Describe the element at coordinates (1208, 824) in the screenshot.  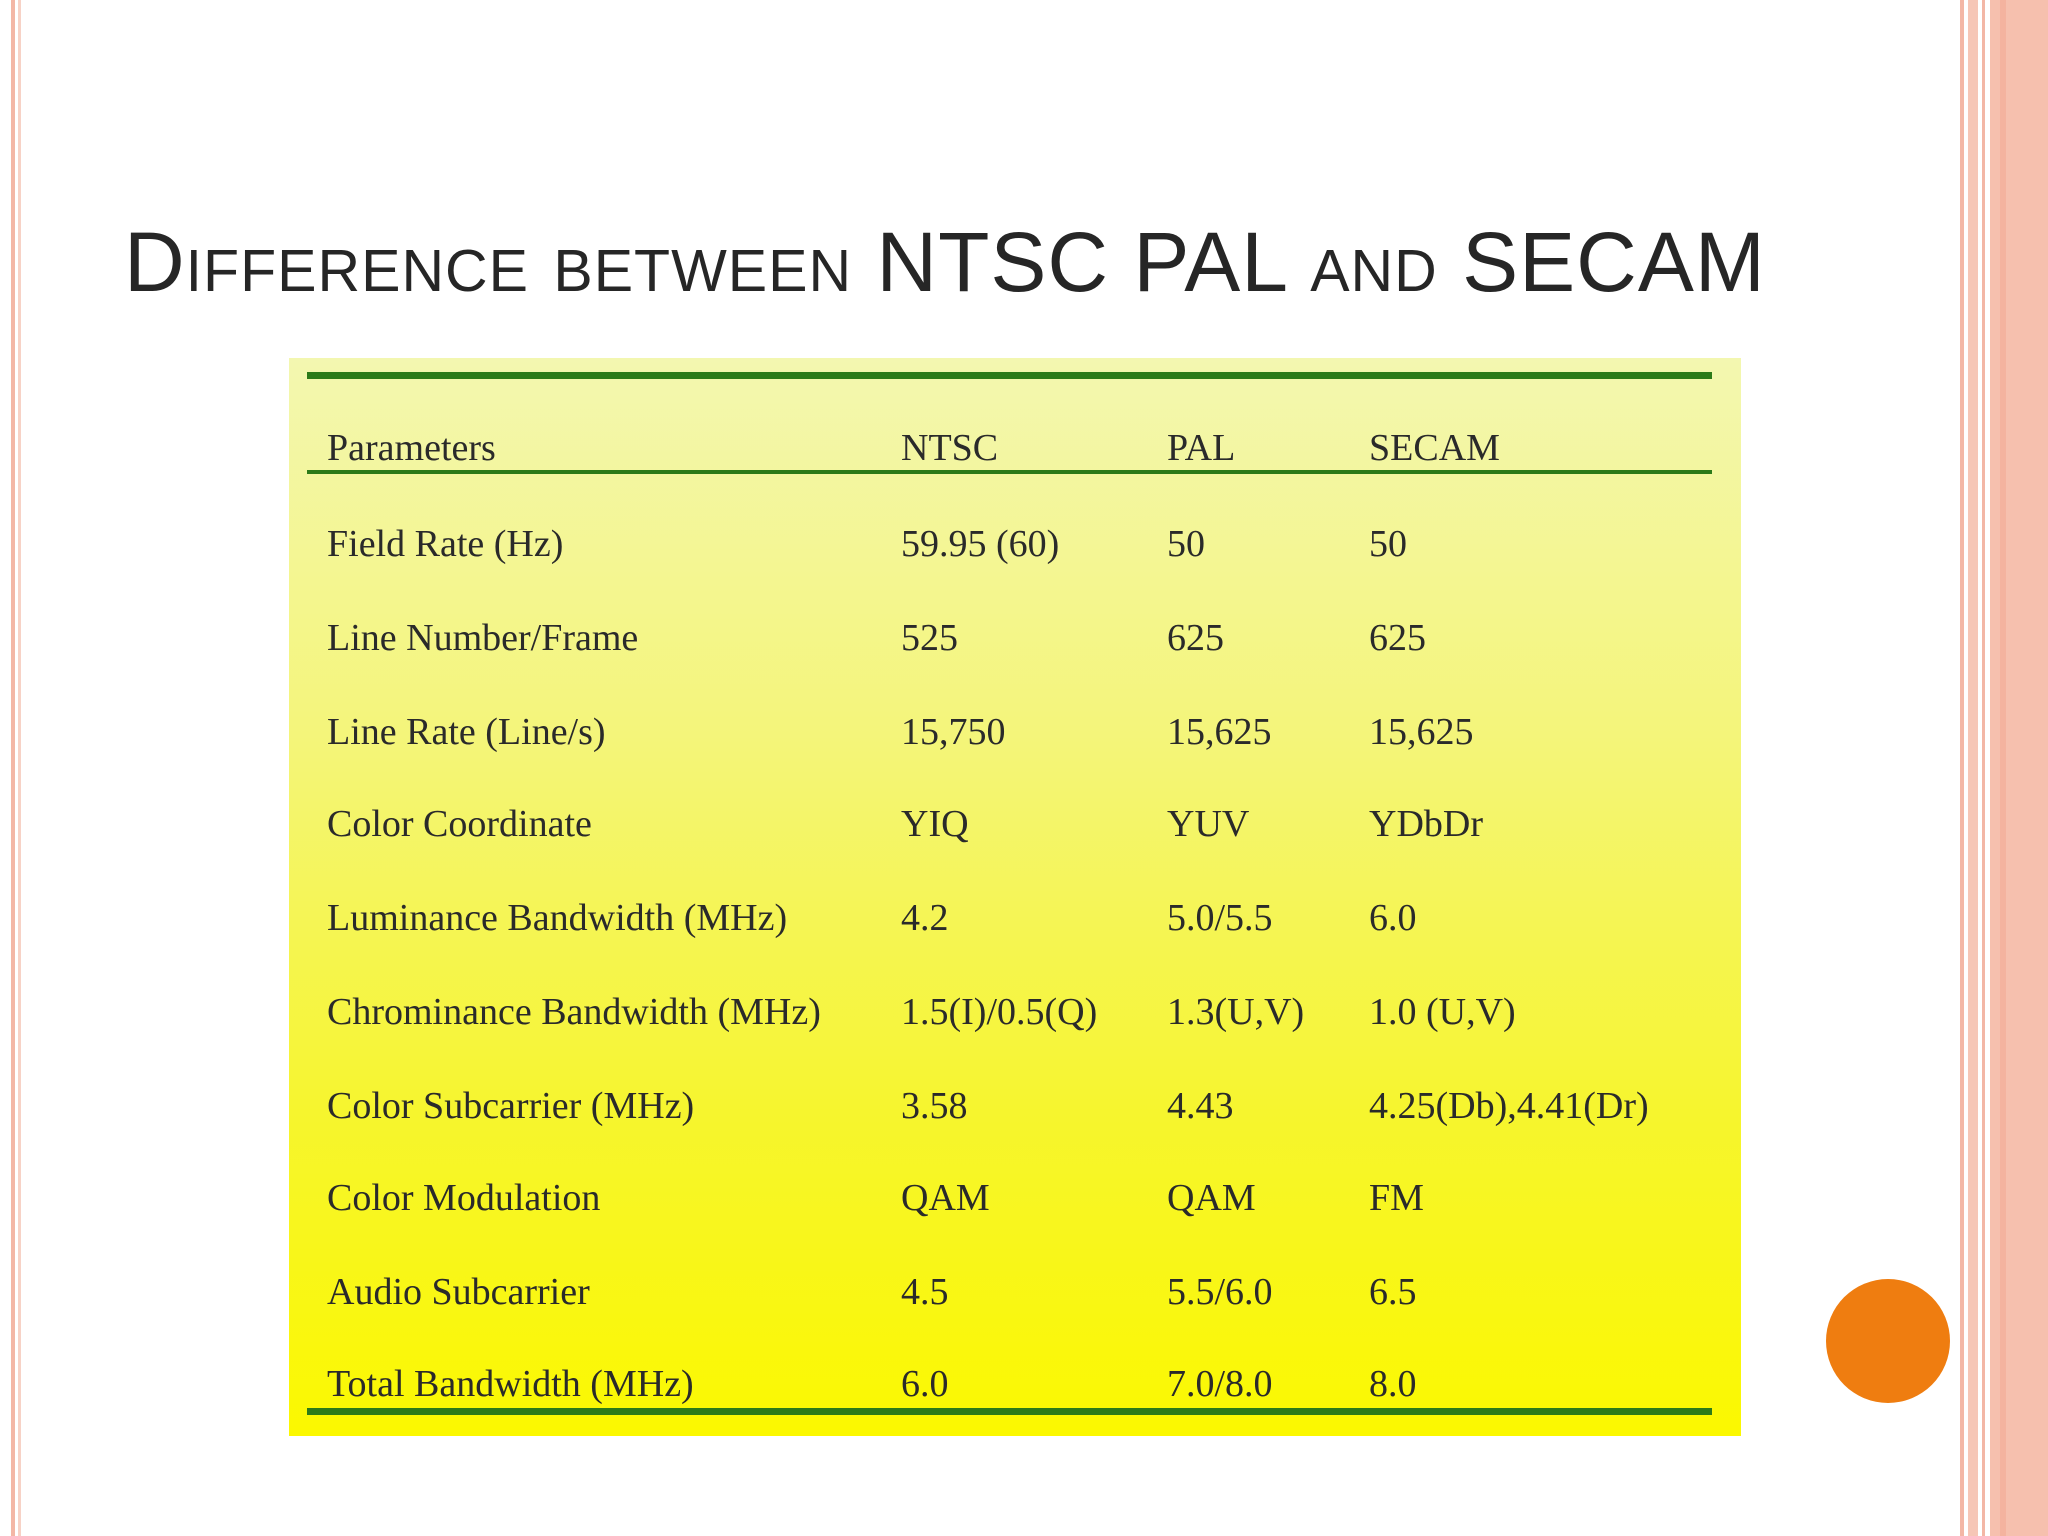
I see `row-color-coordinate-pal: YUV` at that location.